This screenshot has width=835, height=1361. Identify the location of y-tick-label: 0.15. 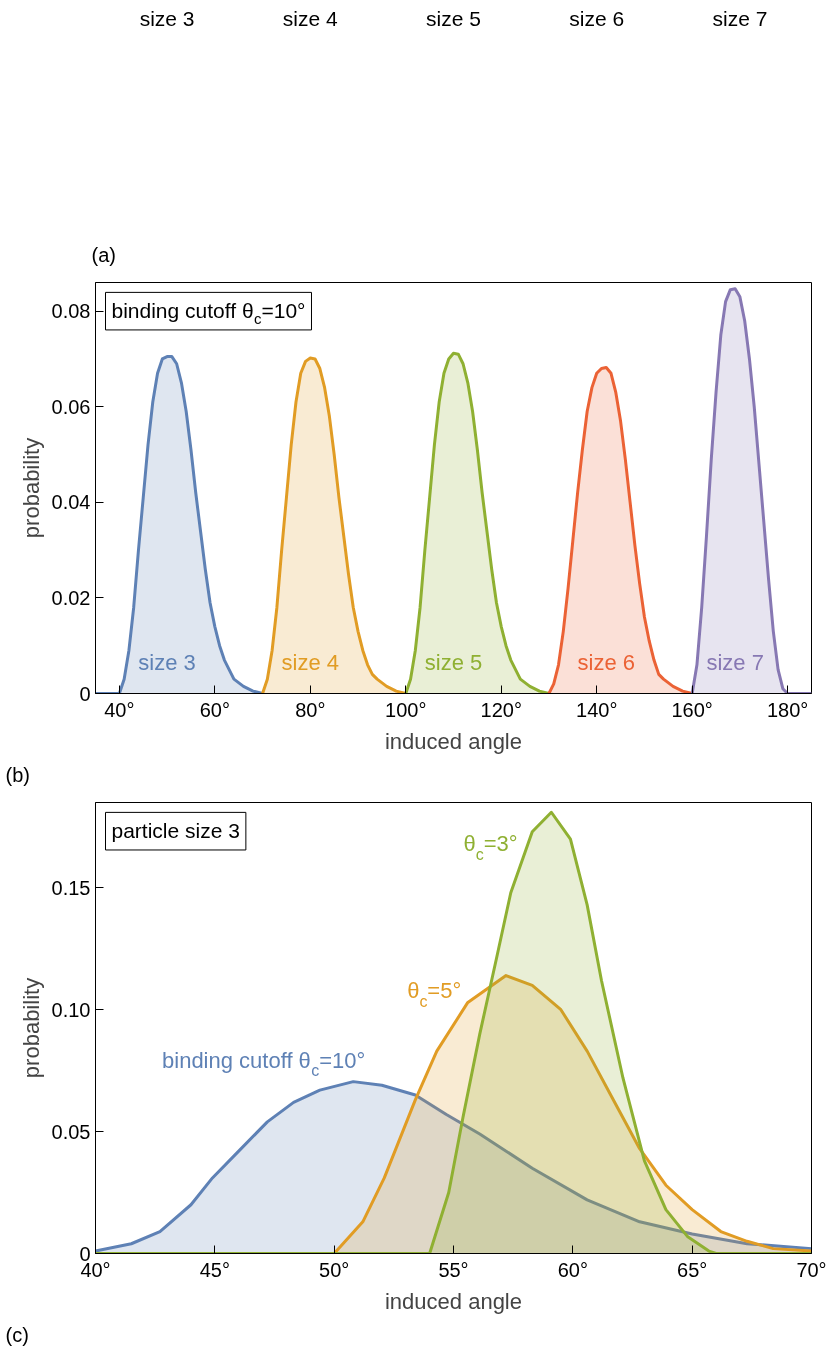
(71, 887).